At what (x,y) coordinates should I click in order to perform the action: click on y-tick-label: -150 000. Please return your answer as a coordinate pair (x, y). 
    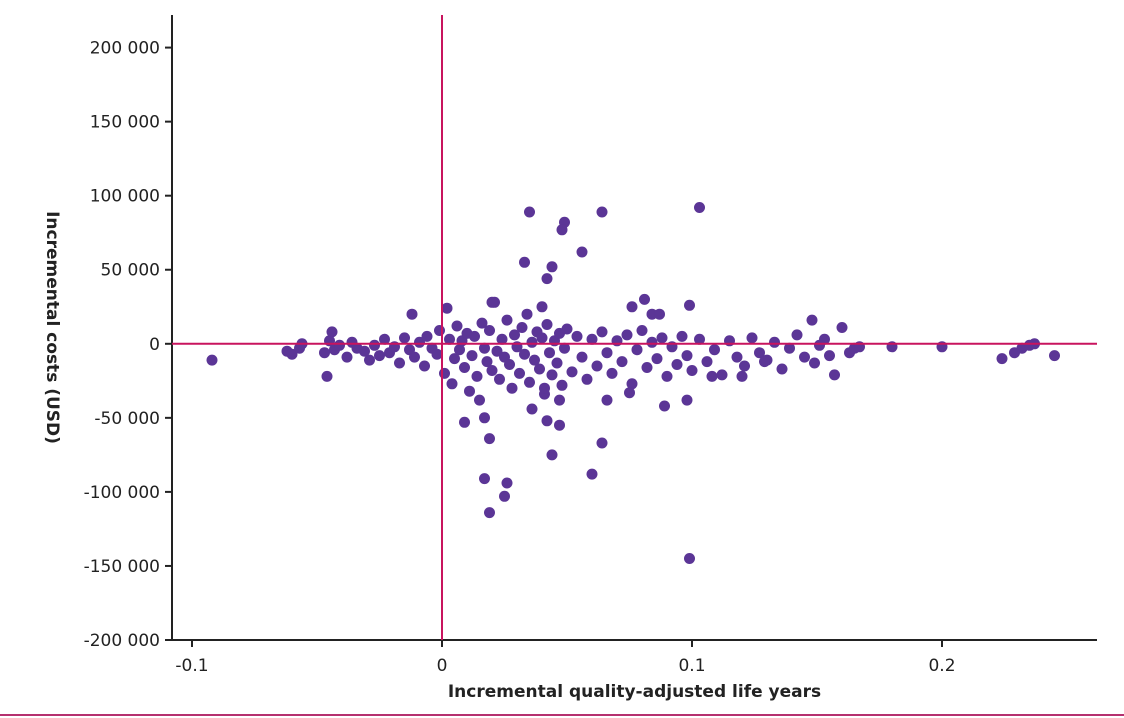
    Looking at the image, I should click on (122, 567).